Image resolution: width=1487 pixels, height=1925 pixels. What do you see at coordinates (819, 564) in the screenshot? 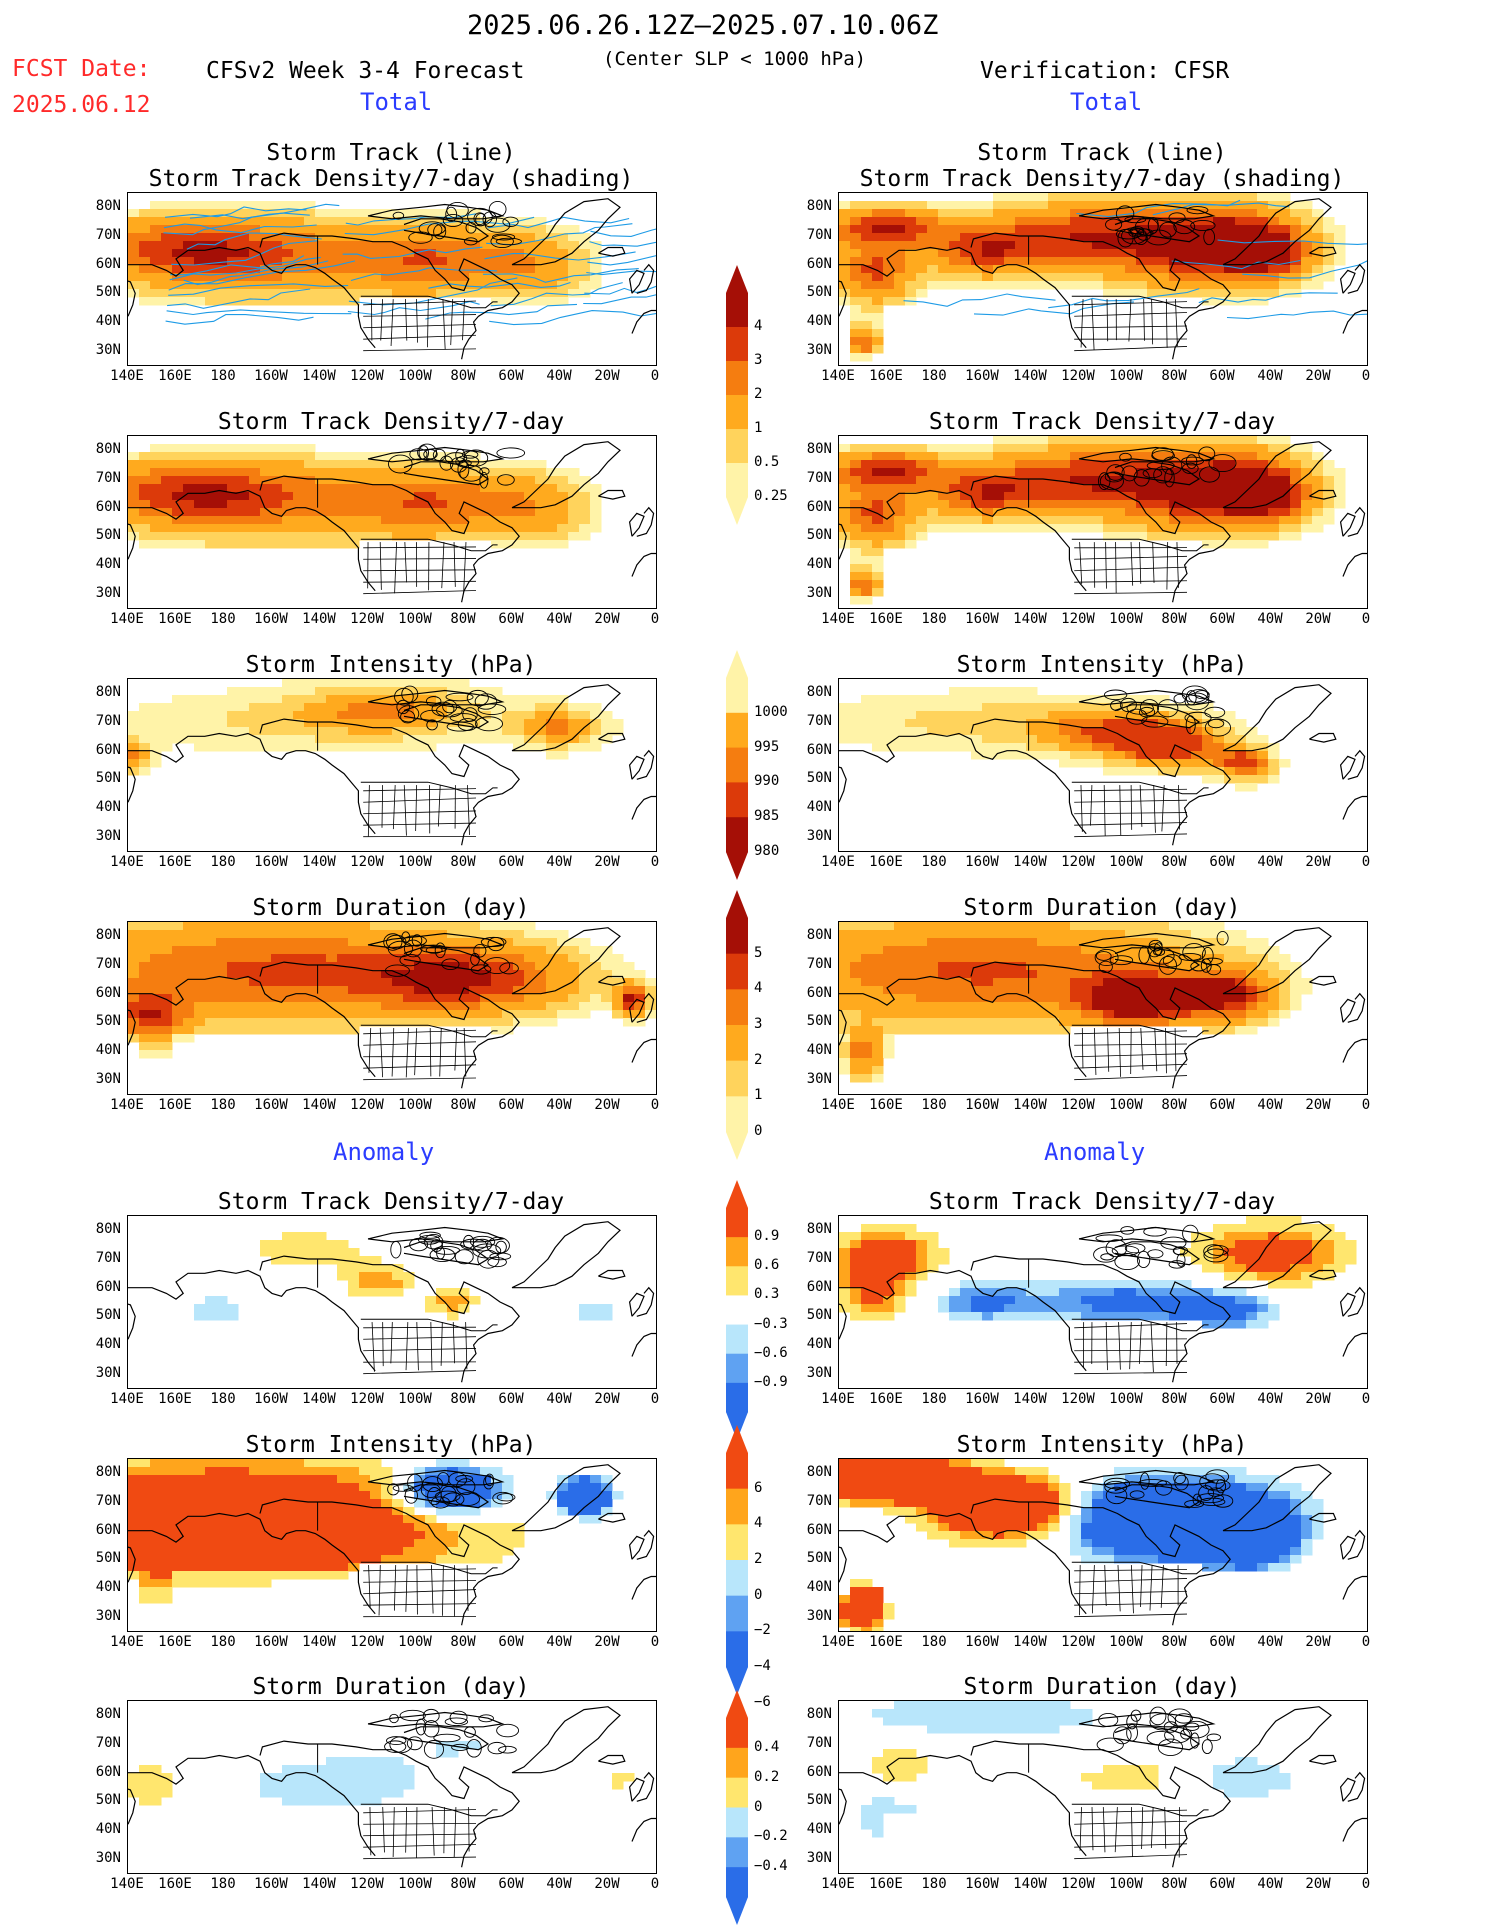
I see `lat-tick-label: 40N` at bounding box center [819, 564].